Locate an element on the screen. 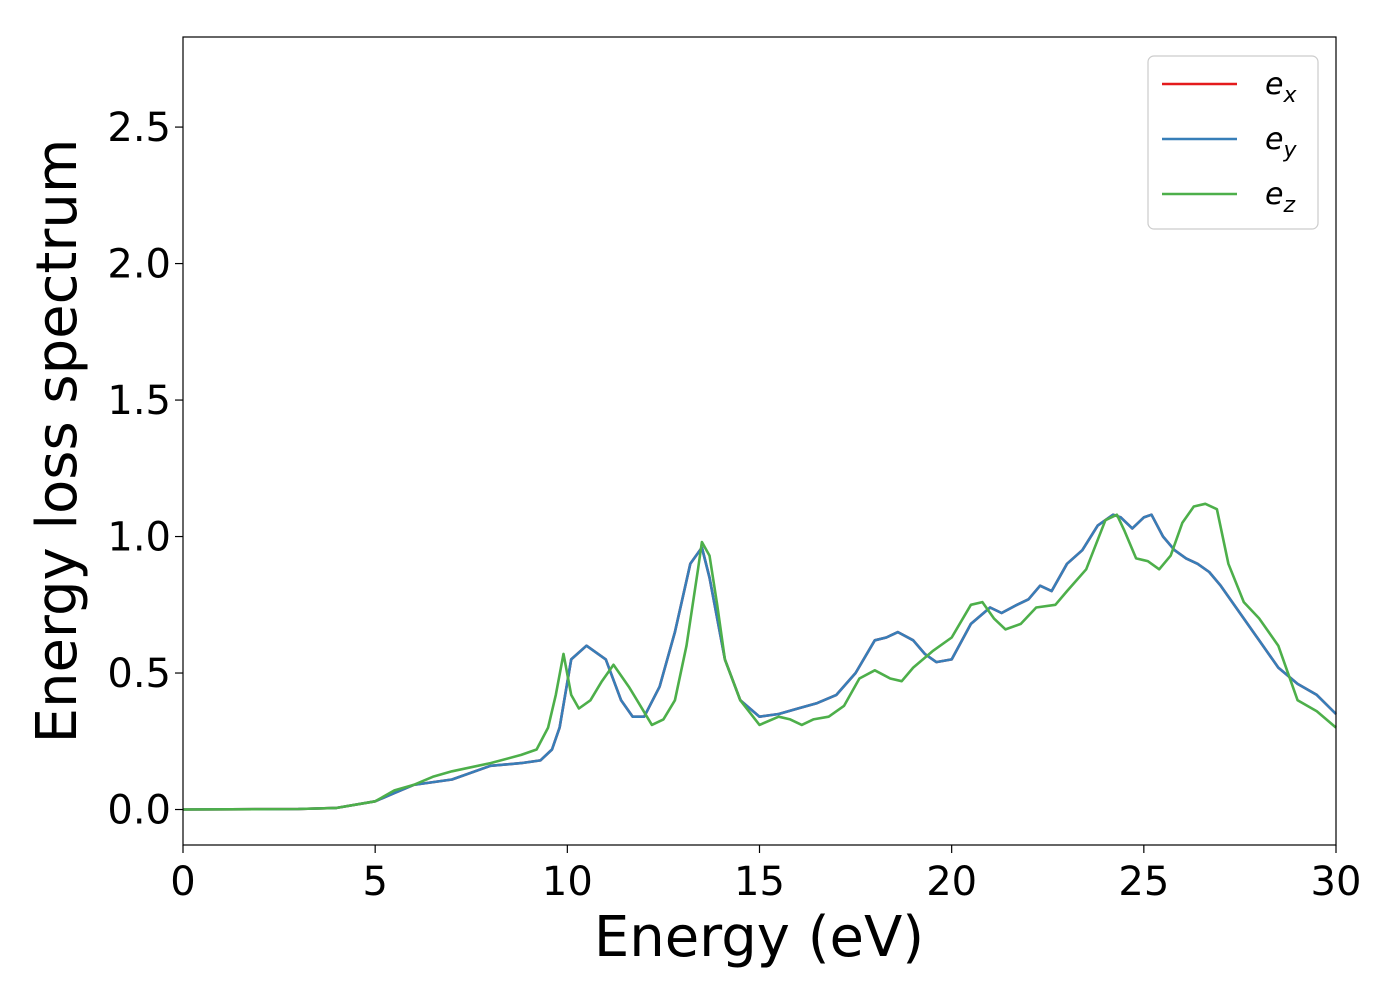 Image resolution: width=1400 pixels, height=1000 pixels. y-axis-title: Energy loss spectrum is located at coordinates (57, 441).